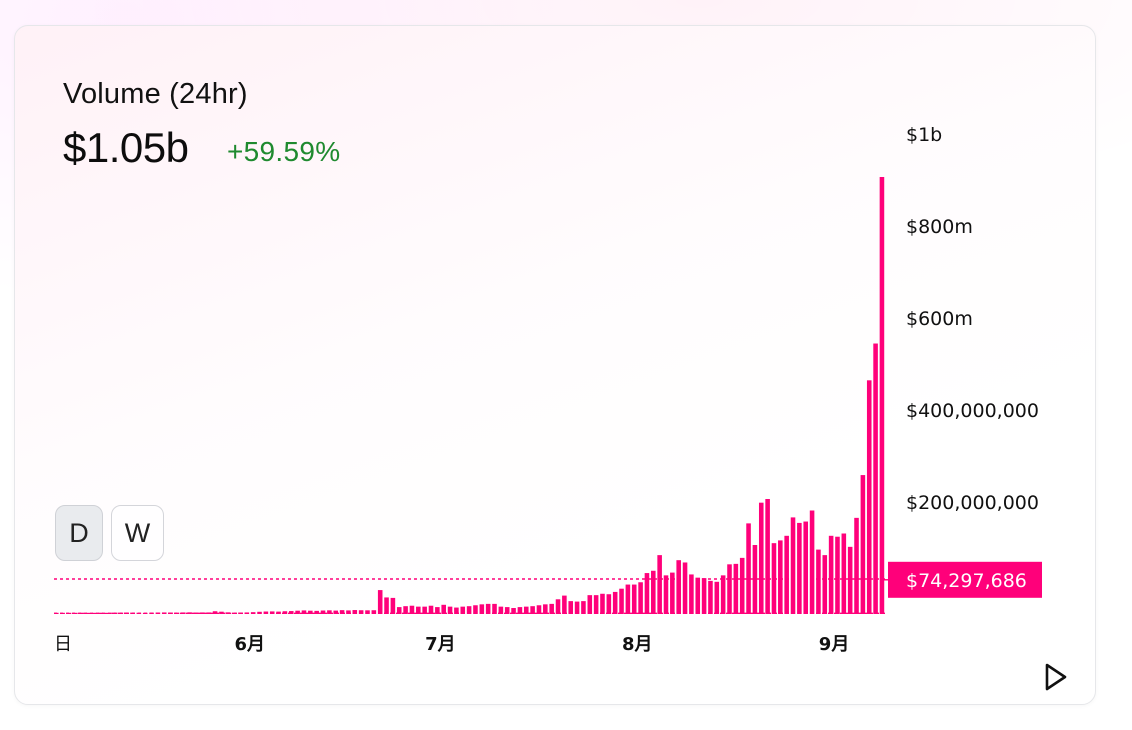 The image size is (1132, 730). I want to click on timeframe-day-button: D, so click(79, 533).